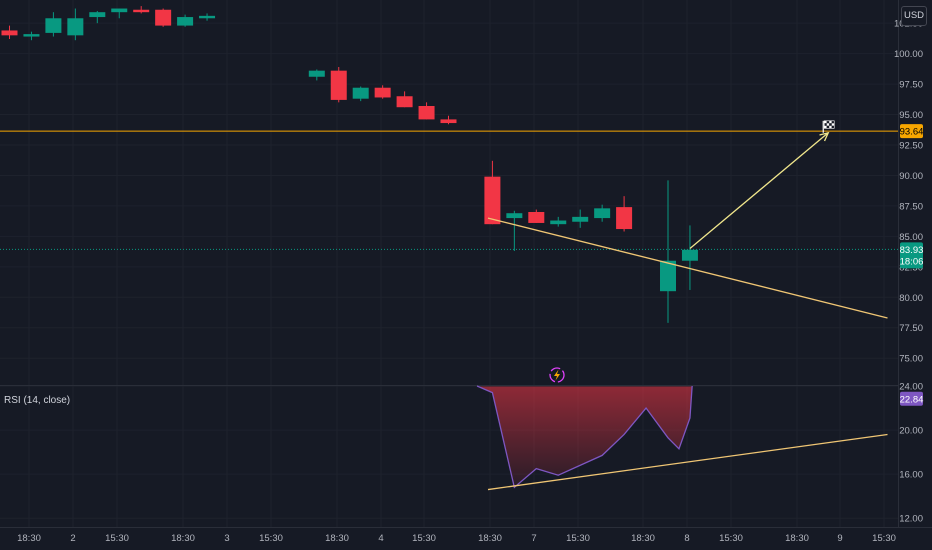 The width and height of the screenshot is (932, 550). I want to click on trend-line, so click(687, 268).